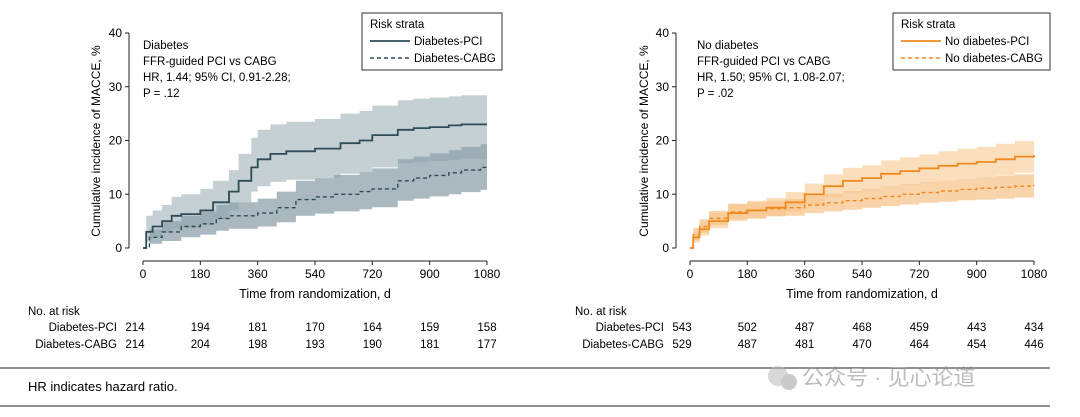 The image size is (1080, 417). Describe the element at coordinates (919, 328) in the screenshot. I see `at-risk-value: 459` at that location.